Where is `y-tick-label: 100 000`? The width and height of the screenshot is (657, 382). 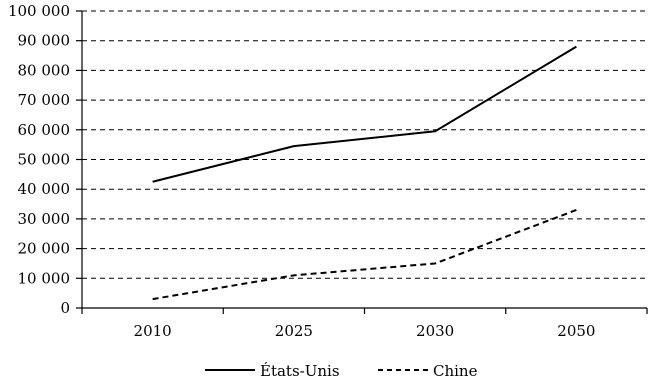 y-tick-label: 100 000 is located at coordinates (39, 11).